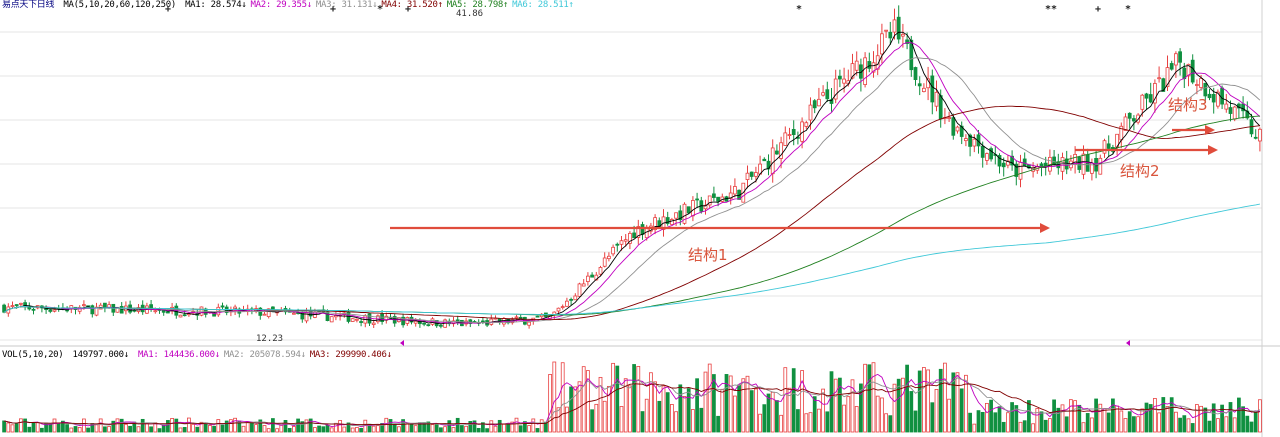  Describe the element at coordinates (350, 355) in the screenshot. I see `vol-ma-value-3: MA3: 299990.406↓` at that location.